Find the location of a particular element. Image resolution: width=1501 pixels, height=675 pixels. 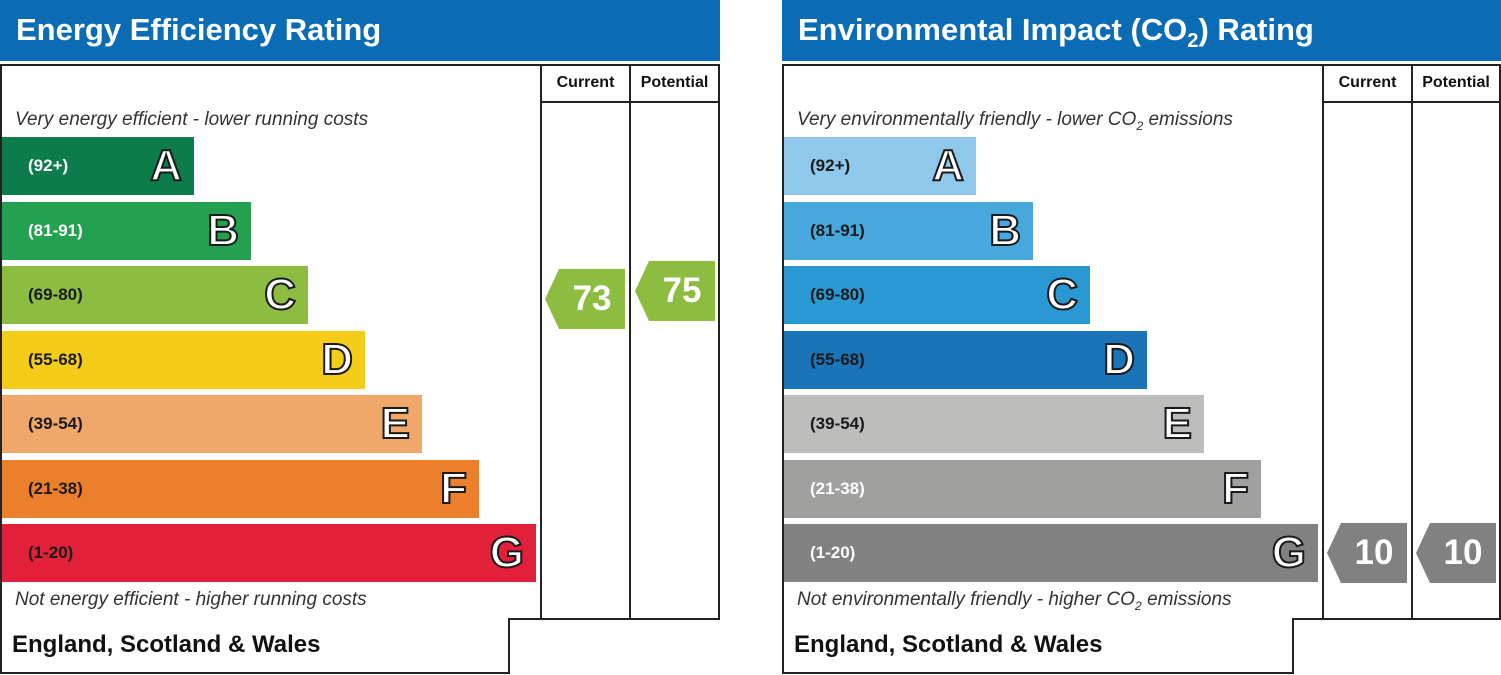

title-bar: Energy Efficiency Rating is located at coordinates (360, 30).